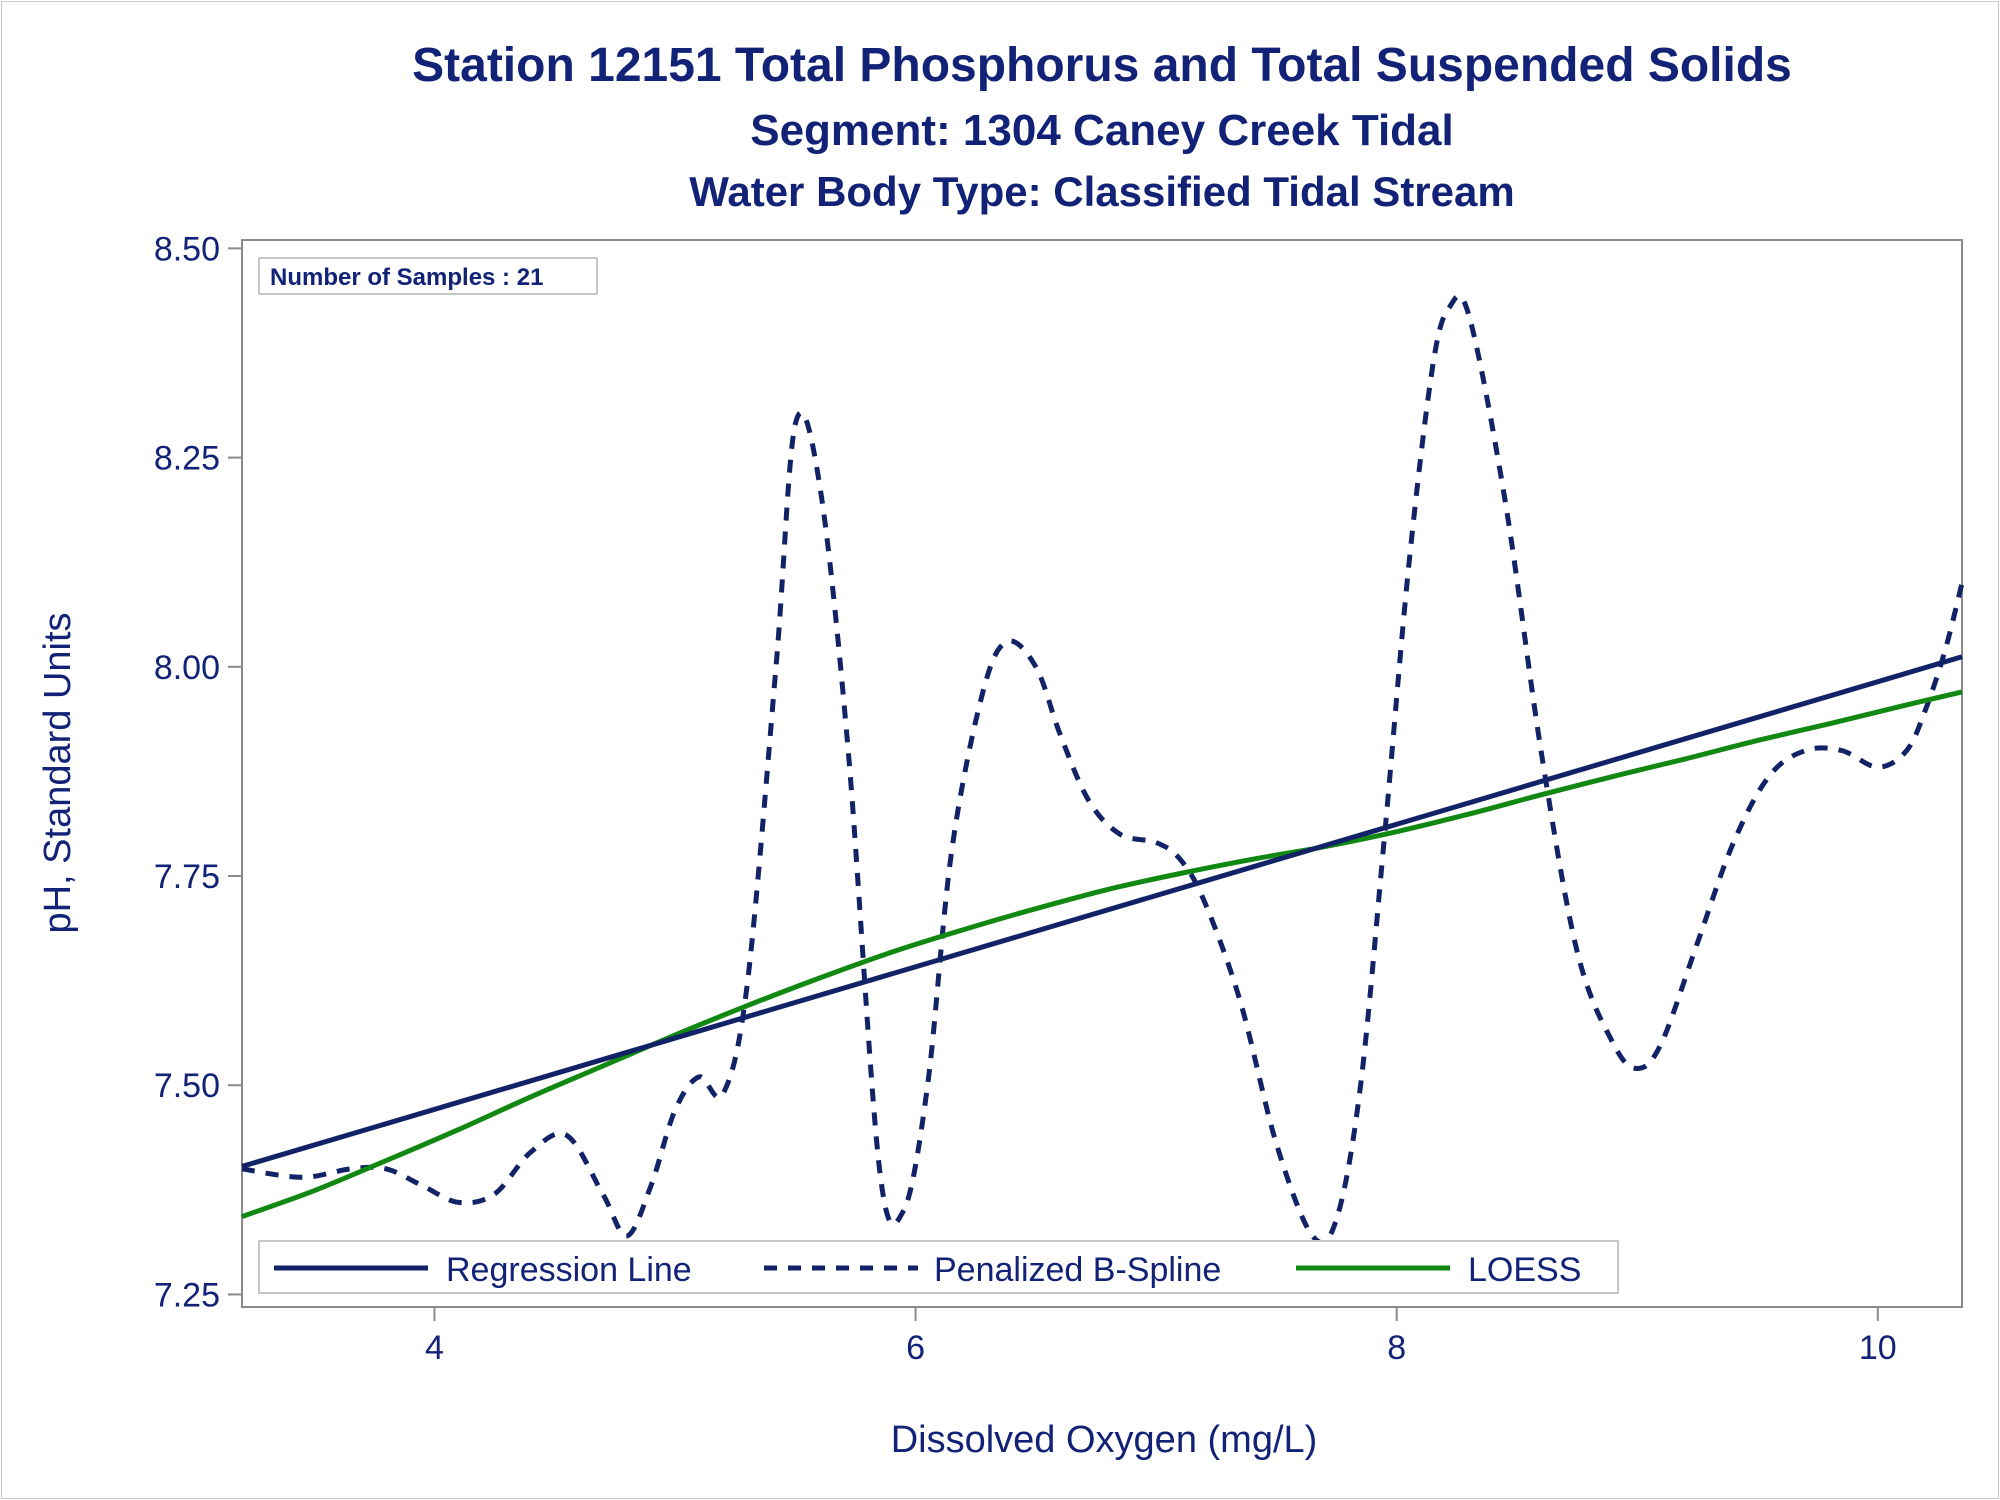  Describe the element at coordinates (187, 459) in the screenshot. I see `y-tick-label: 8.25` at that location.